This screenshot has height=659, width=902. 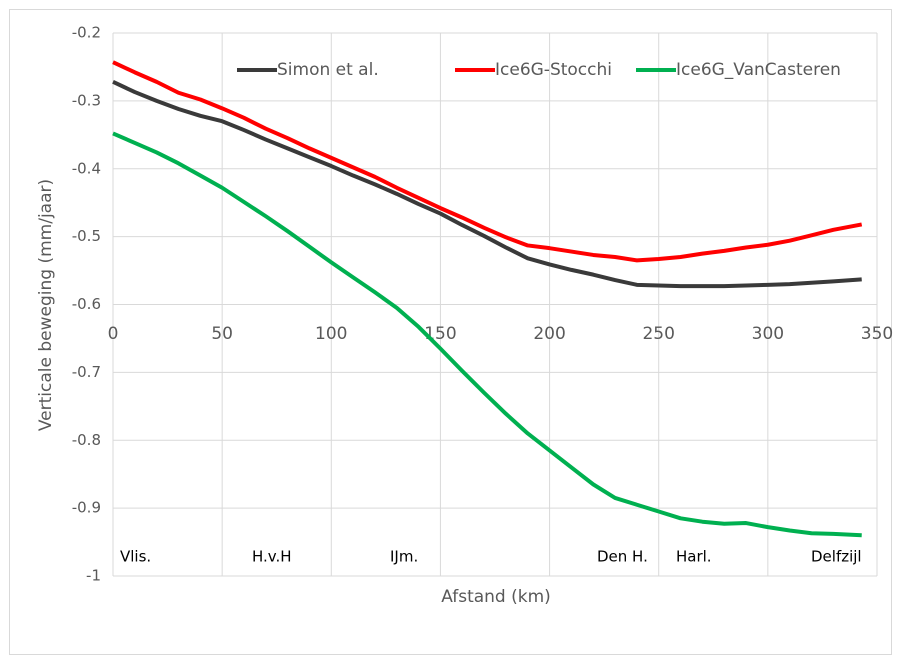 I want to click on x-tick-label: 200, so click(x=549, y=334).